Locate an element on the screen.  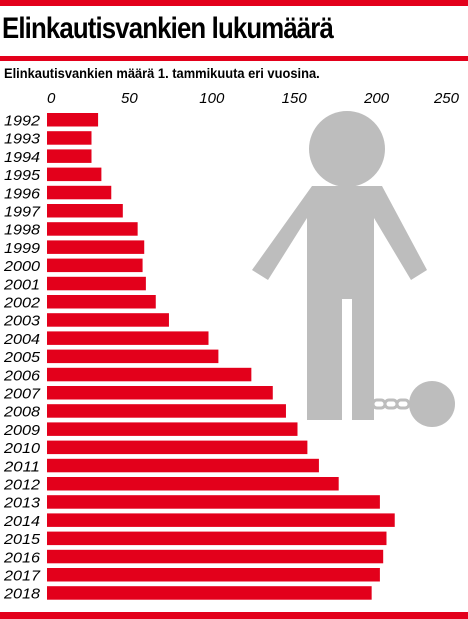
title-rule is located at coordinates (234, 58).